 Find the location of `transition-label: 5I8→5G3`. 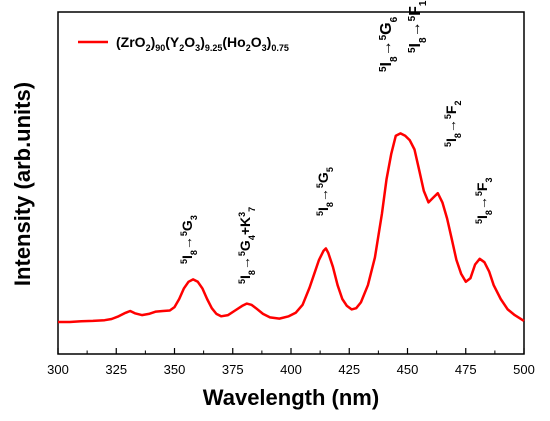

transition-label: 5I8→5G3 is located at coordinates (189, 239).